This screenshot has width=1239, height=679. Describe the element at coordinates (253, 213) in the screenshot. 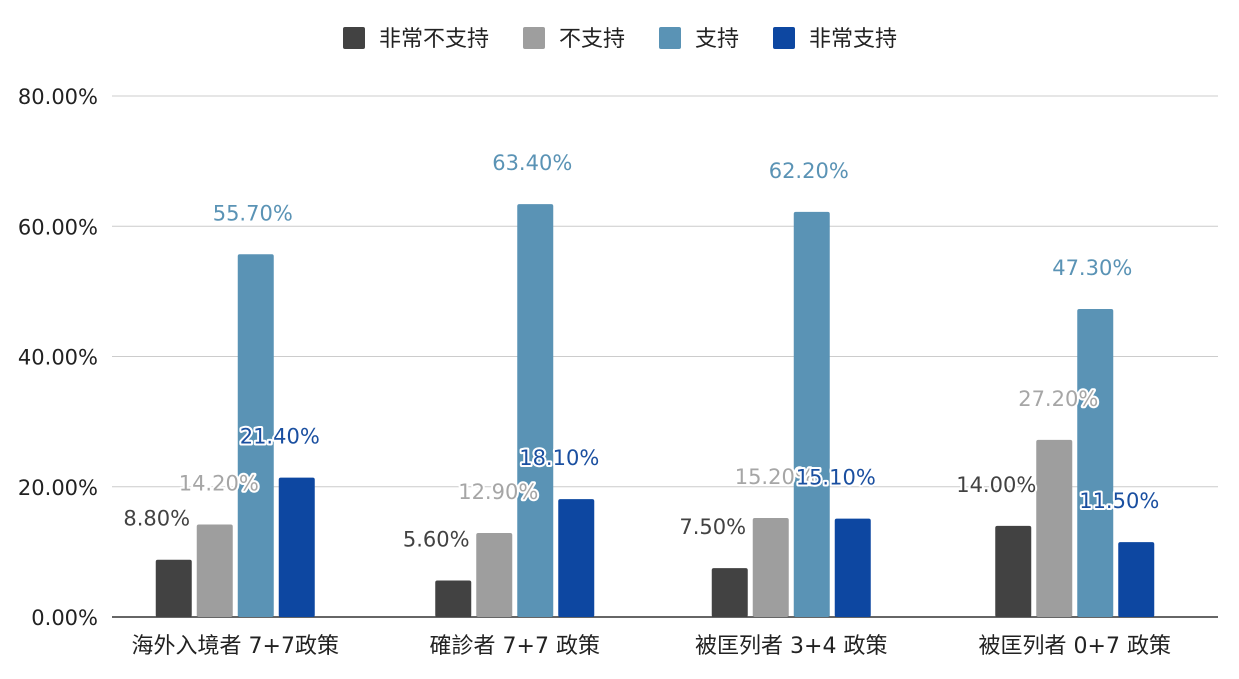

I see `data-label: 55.70%` at that location.